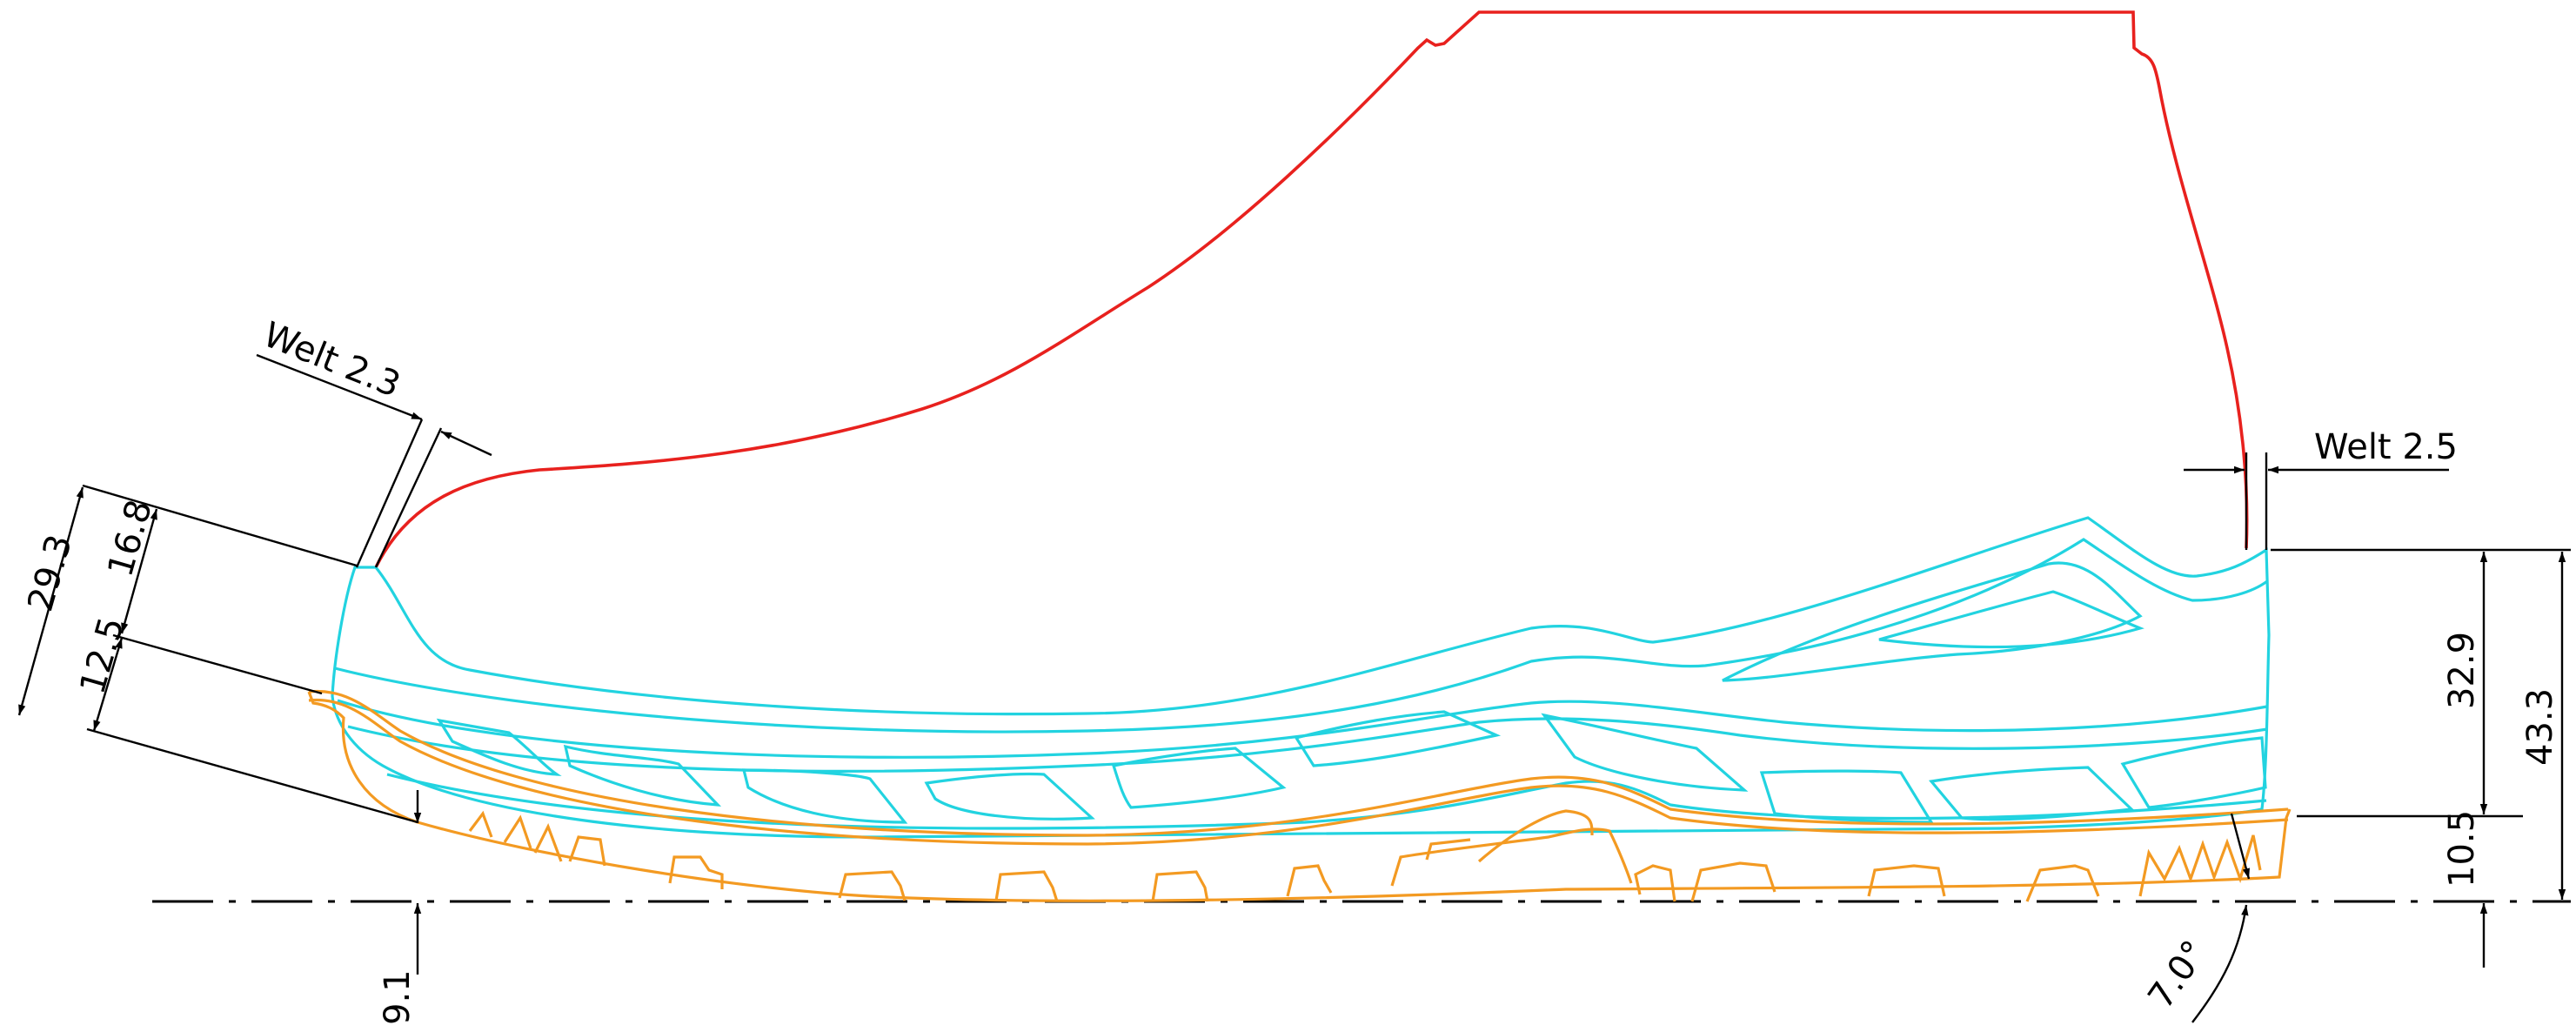  Describe the element at coordinates (2220, 963) in the screenshot. I see `toe-angle-arc` at that location.